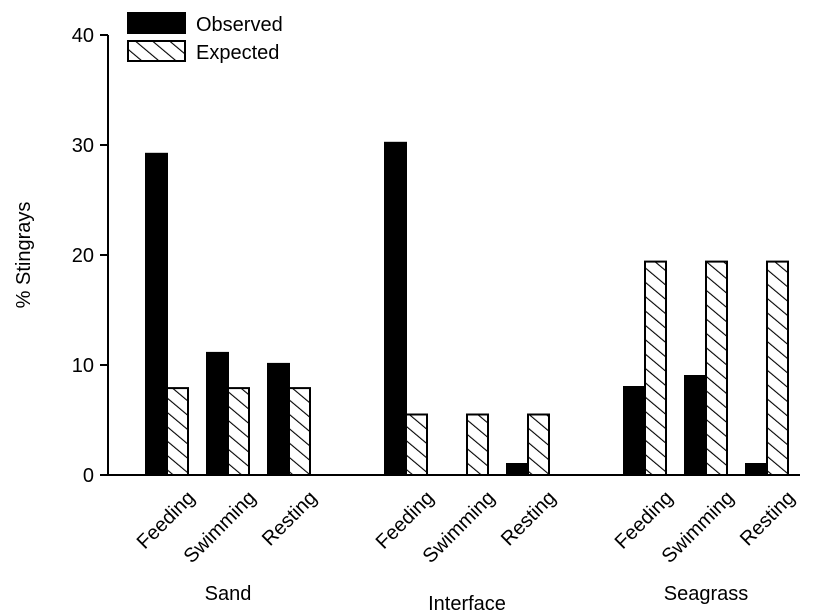  What do you see at coordinates (655, 368) in the screenshot?
I see `bar-expected-seagrass-feeding` at bounding box center [655, 368].